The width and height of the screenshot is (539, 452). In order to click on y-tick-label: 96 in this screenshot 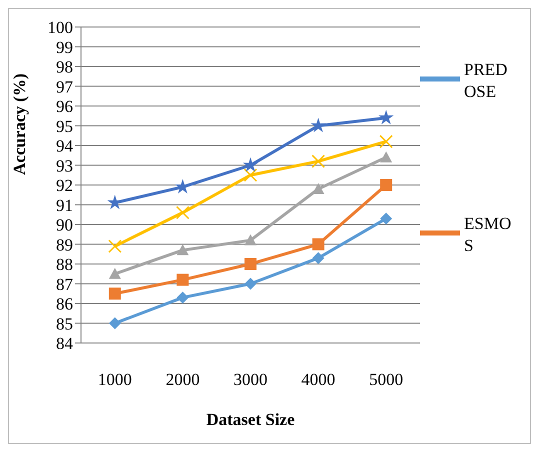, I will do `click(64, 106)`.